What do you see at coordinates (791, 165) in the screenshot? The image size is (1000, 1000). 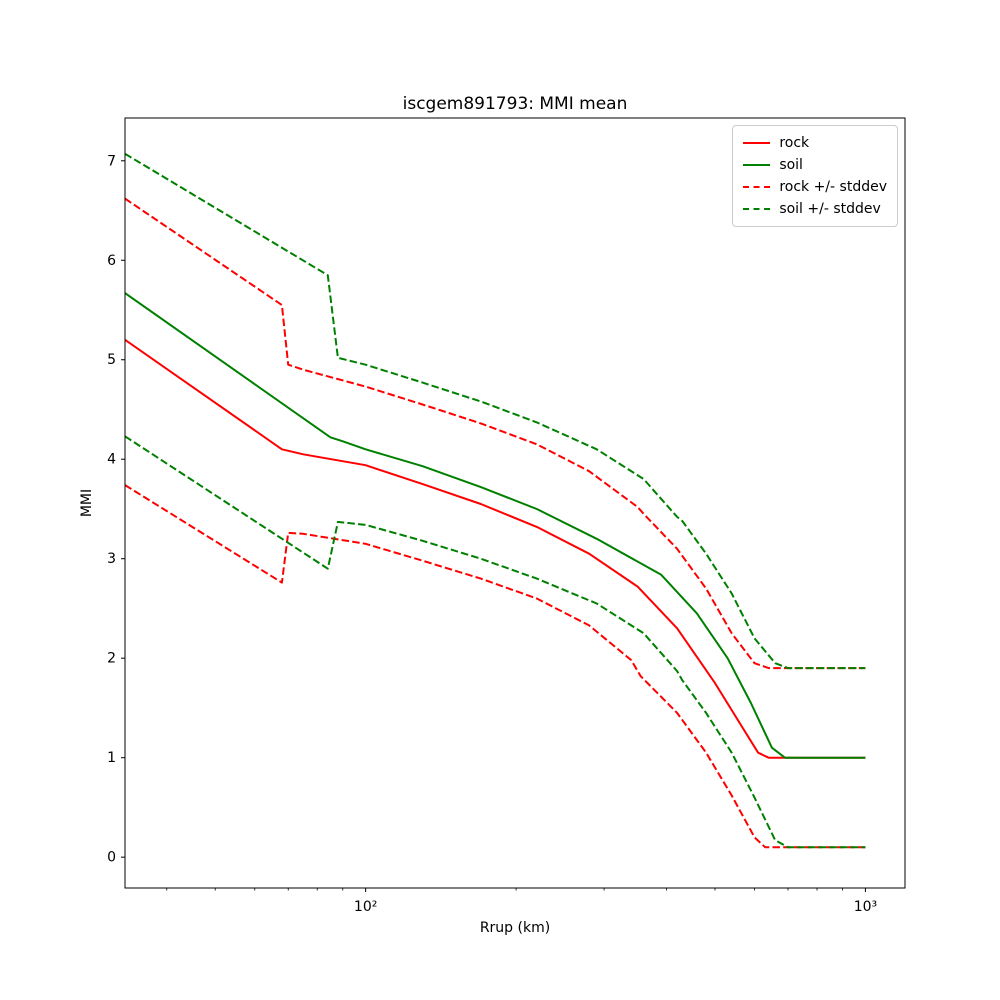 I see `legend-label-soil: soil` at bounding box center [791, 165].